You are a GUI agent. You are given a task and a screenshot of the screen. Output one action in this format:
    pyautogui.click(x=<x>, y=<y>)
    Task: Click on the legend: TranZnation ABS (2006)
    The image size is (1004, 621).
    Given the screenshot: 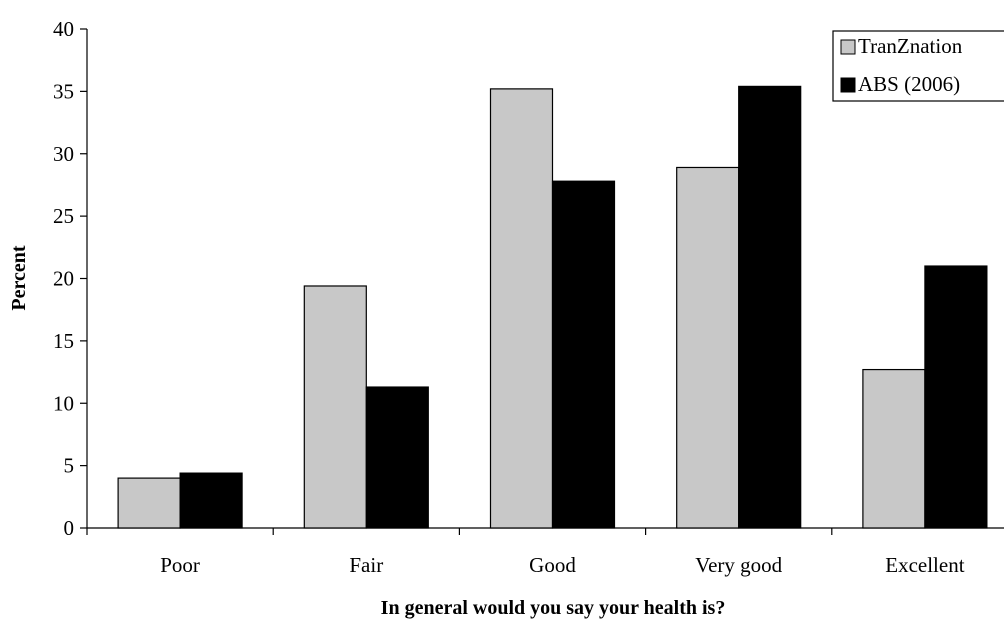 What is the action you would take?
    pyautogui.click(x=918, y=66)
    